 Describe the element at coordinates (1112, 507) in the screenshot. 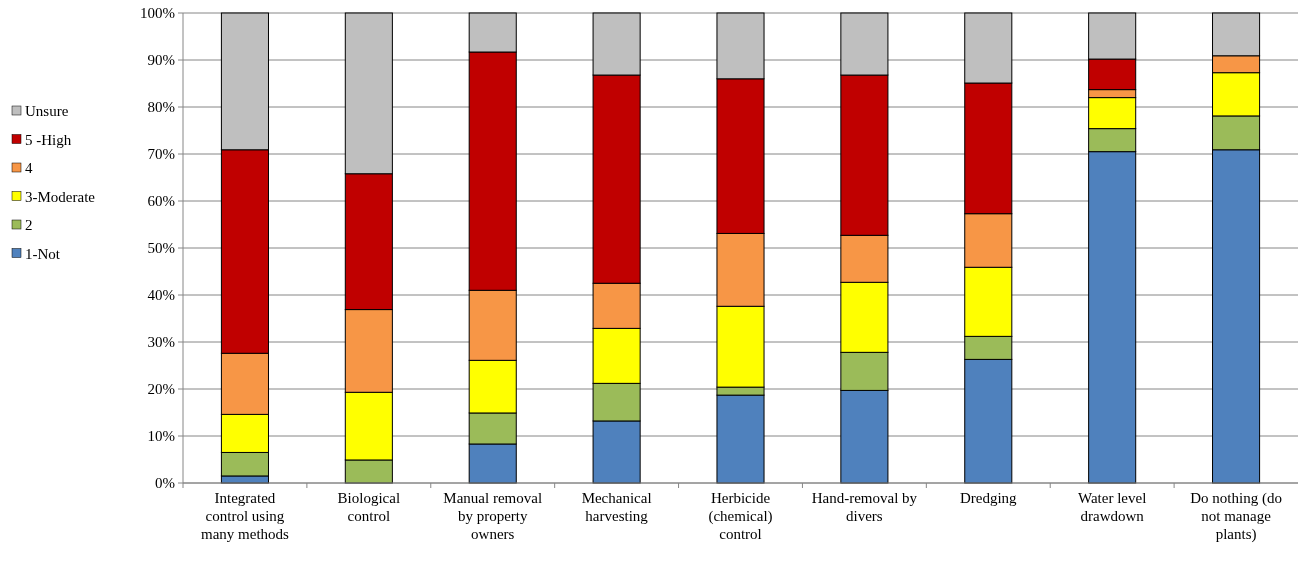

I see `x-tick-label: Water level drawdown` at that location.